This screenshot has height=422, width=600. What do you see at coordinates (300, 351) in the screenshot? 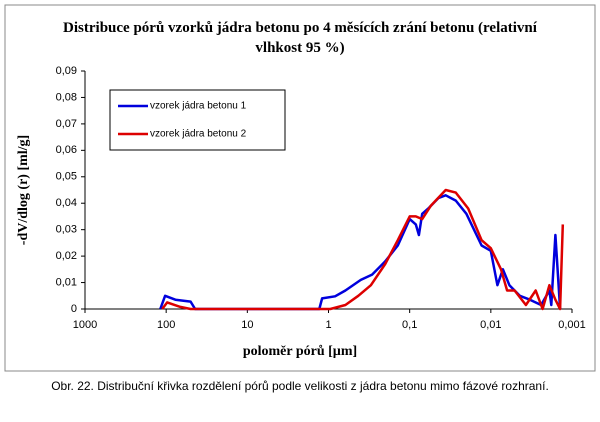
I see `x-axis-label: poloměr pórů [µm]` at bounding box center [300, 351].